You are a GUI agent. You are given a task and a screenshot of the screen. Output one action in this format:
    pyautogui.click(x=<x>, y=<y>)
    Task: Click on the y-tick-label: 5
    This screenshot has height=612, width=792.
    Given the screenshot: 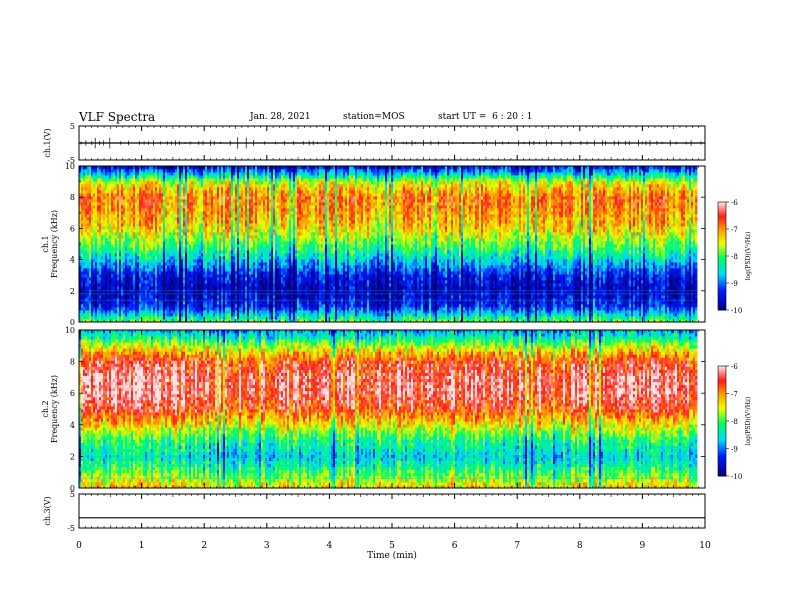 What is the action you would take?
    pyautogui.click(x=72, y=126)
    